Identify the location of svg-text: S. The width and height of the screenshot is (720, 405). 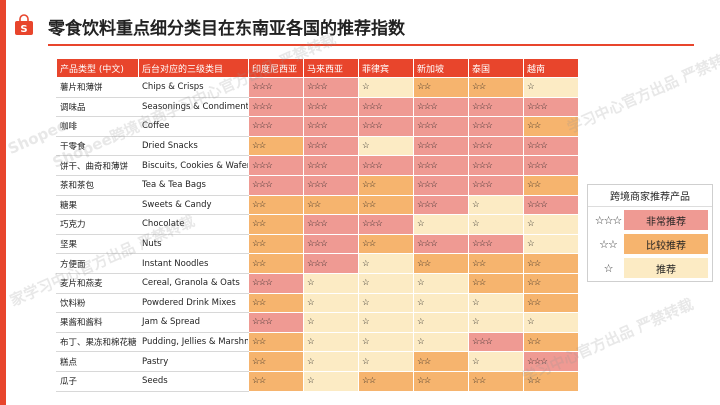
(23, 29).